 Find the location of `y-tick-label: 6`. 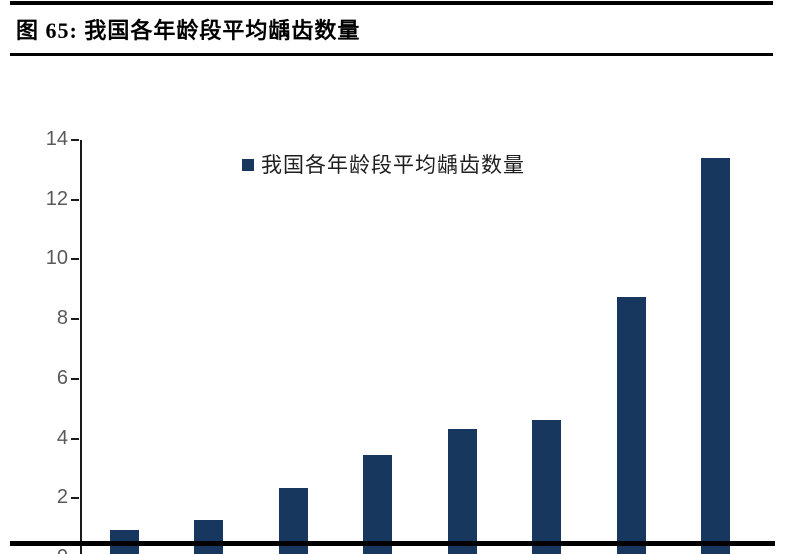

y-tick-label: 6 is located at coordinates (62, 377).